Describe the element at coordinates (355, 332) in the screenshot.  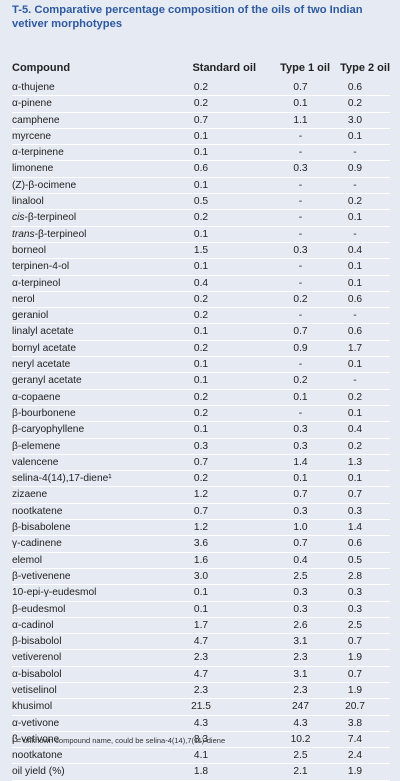
I see `type2-oil-cell: 0.6` at that location.